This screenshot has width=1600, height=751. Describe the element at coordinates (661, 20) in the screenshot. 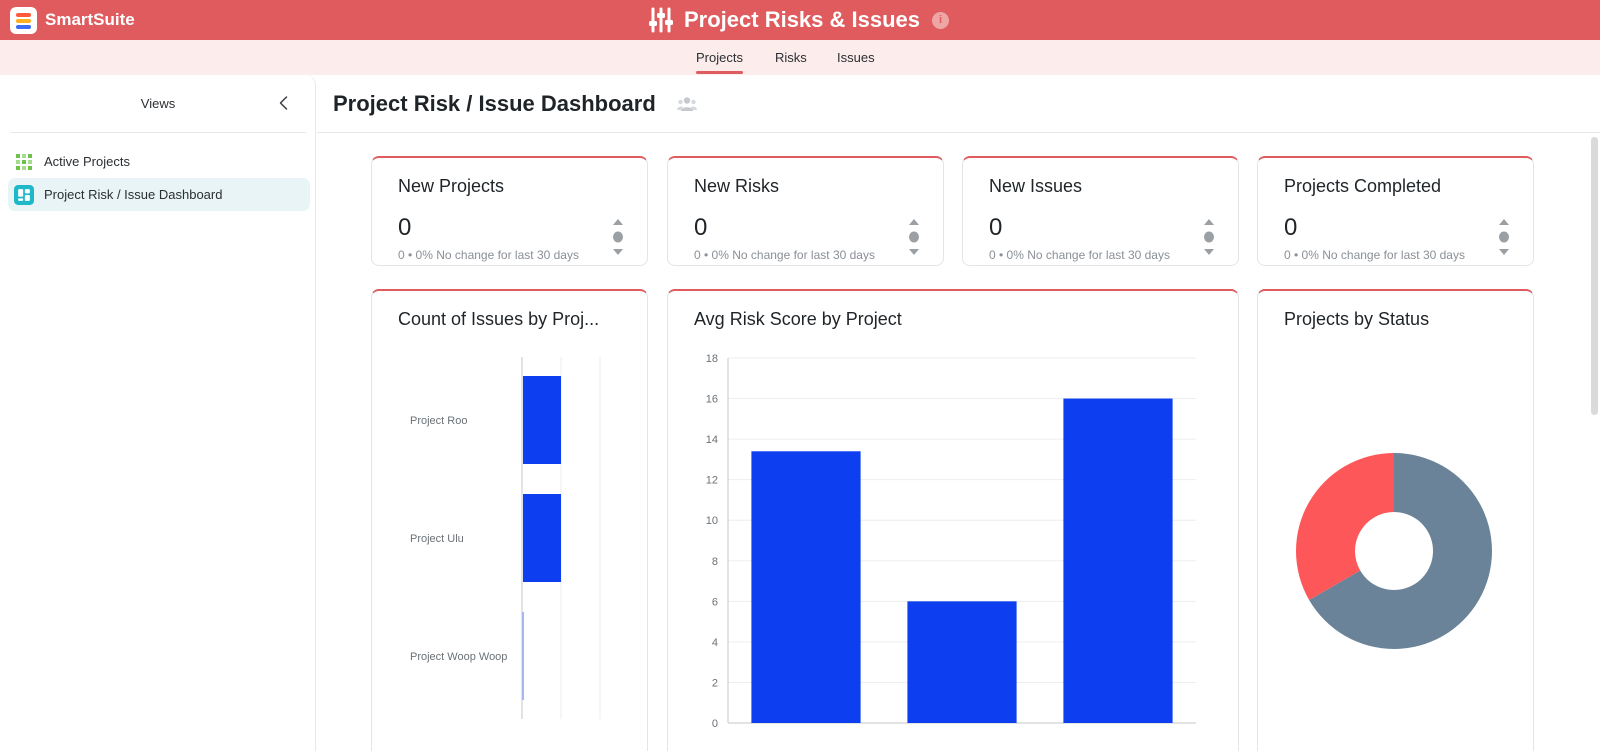

I see `sliders-icon` at that location.